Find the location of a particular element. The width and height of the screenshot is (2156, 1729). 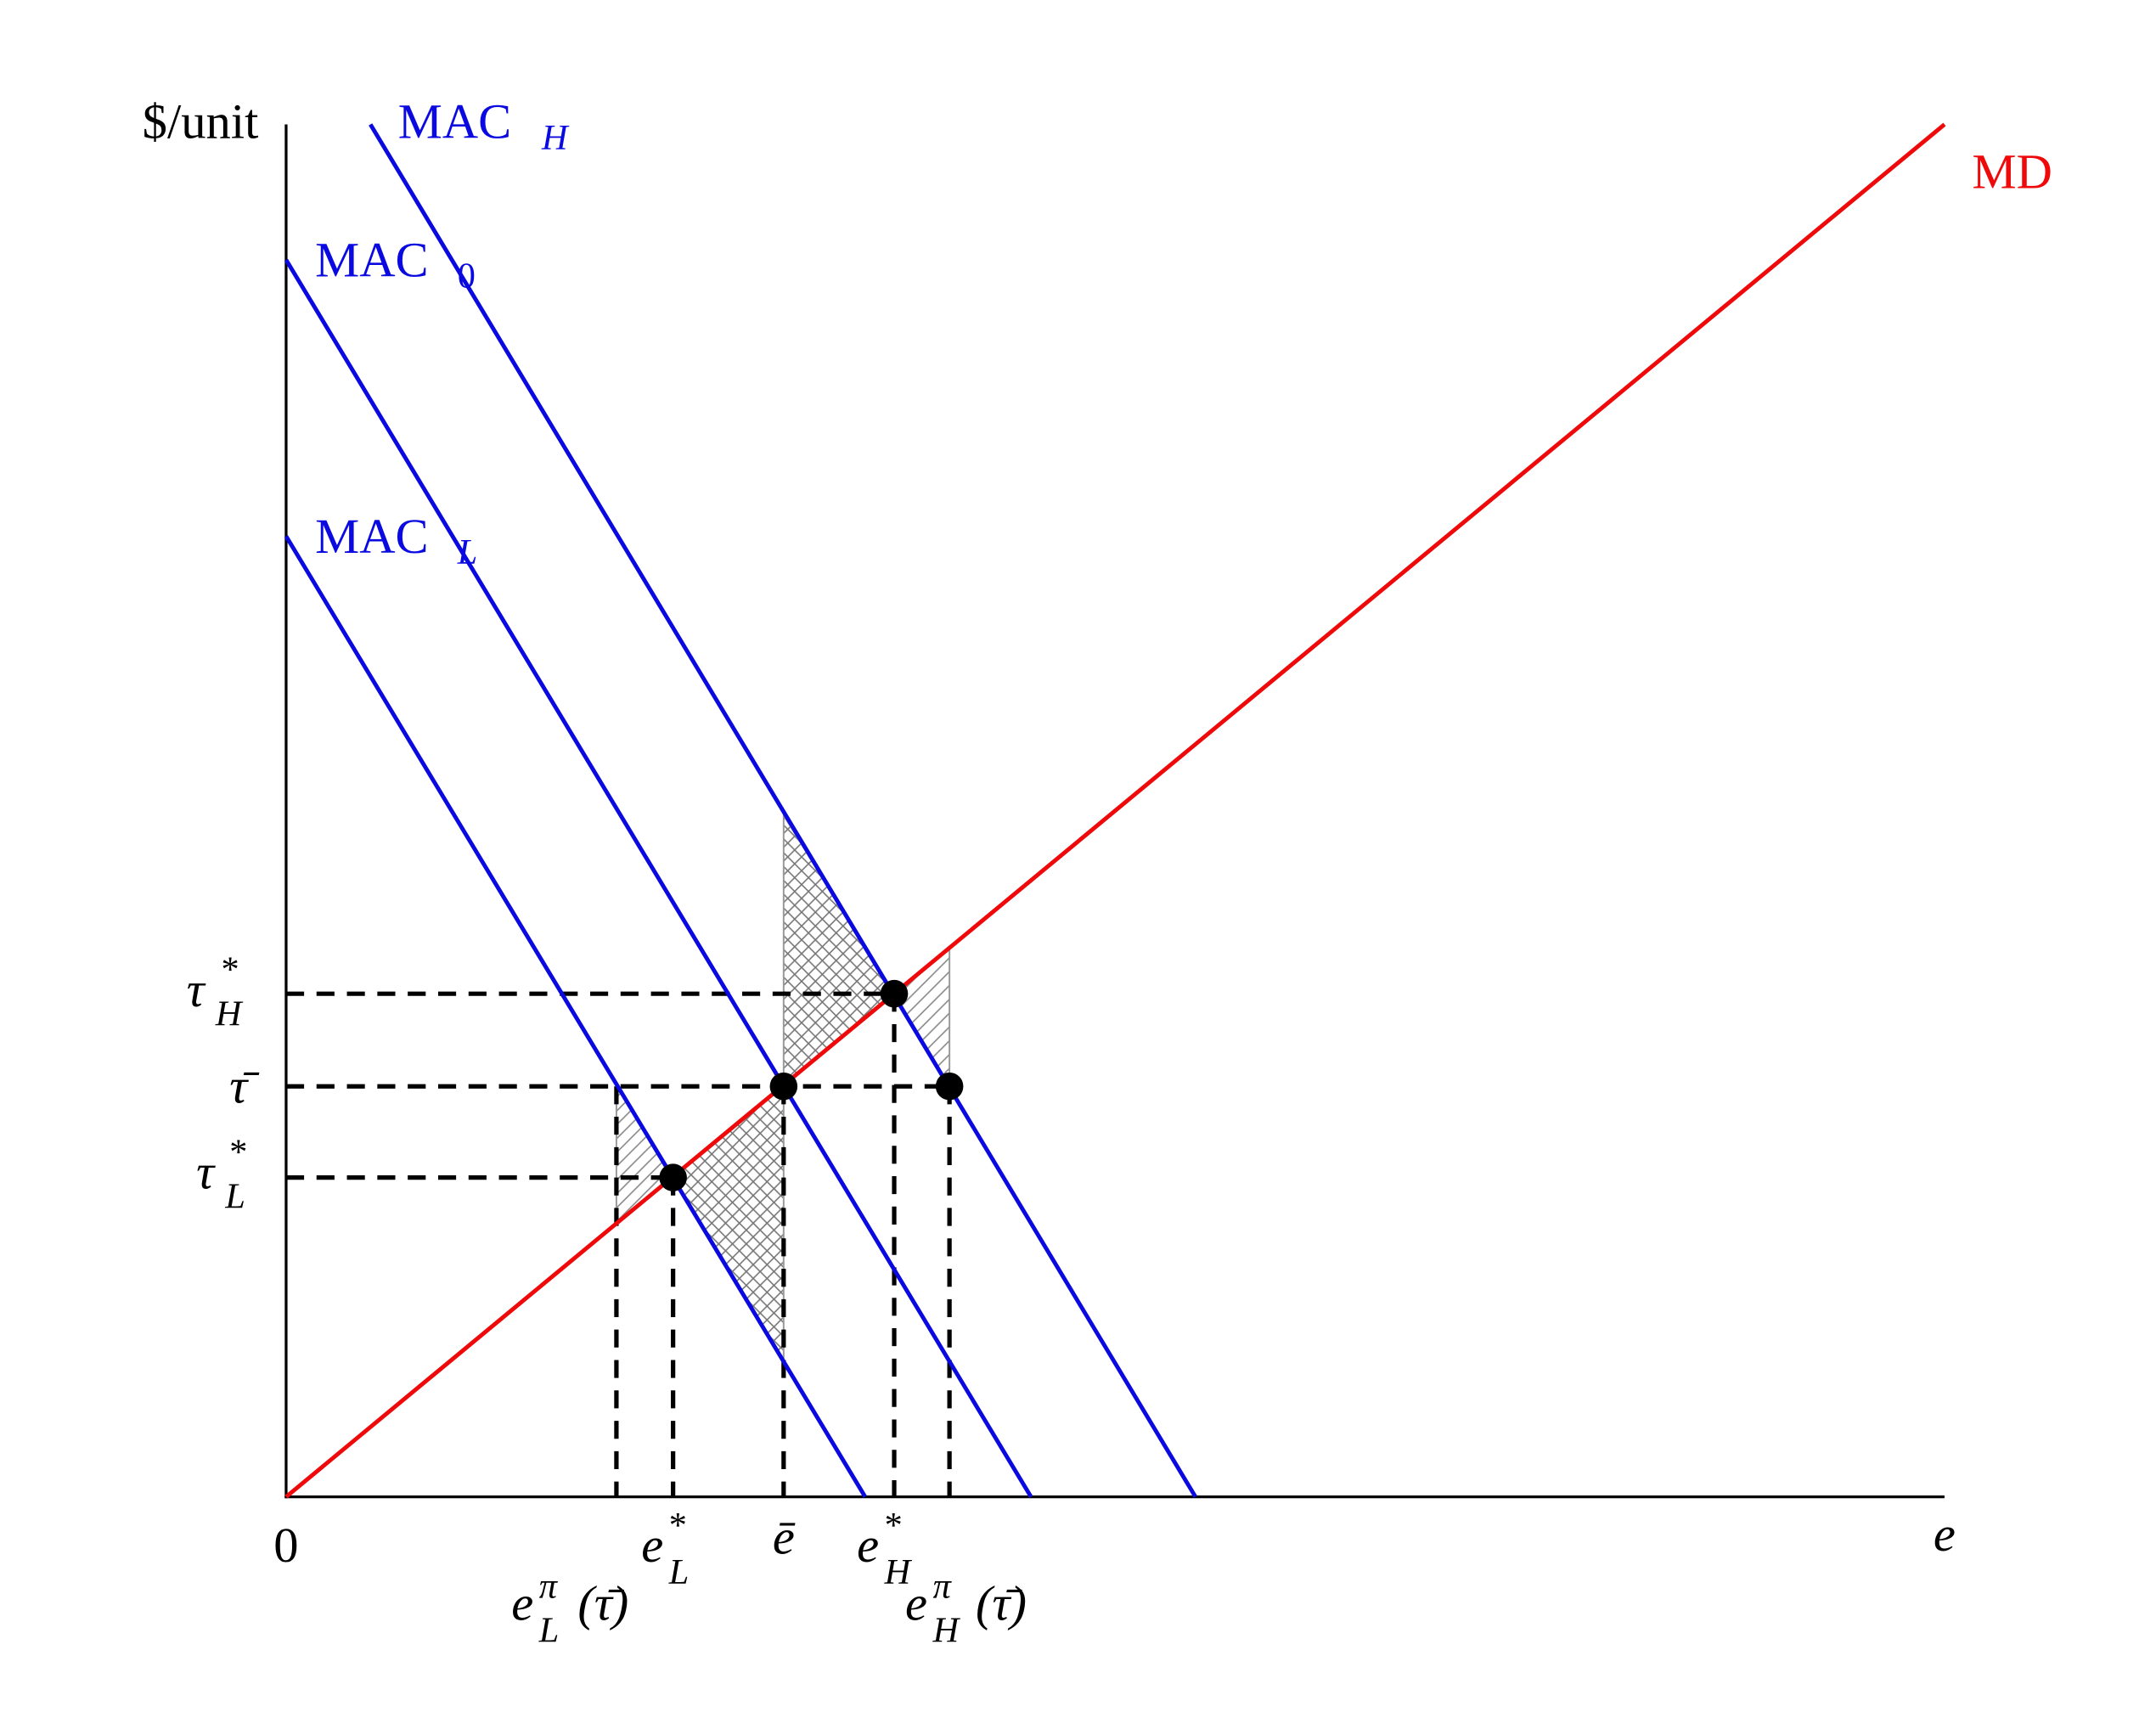

hatch-right-cross is located at coordinates (839, 951).